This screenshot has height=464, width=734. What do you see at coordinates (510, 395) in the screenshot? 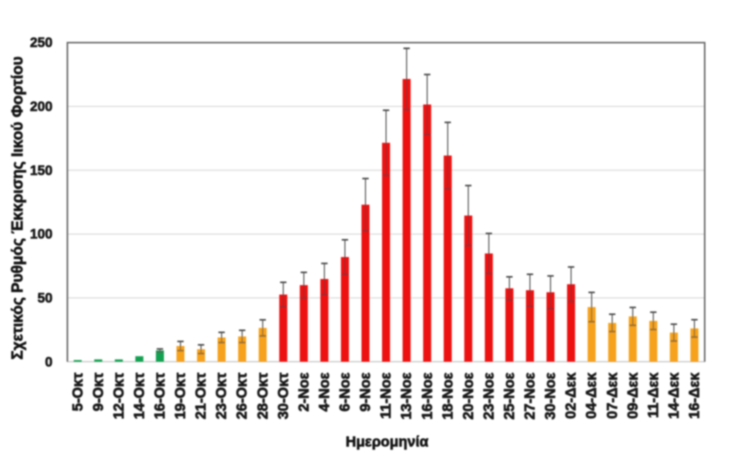
I see `svg-text: 25-Νοε` at bounding box center [510, 395].